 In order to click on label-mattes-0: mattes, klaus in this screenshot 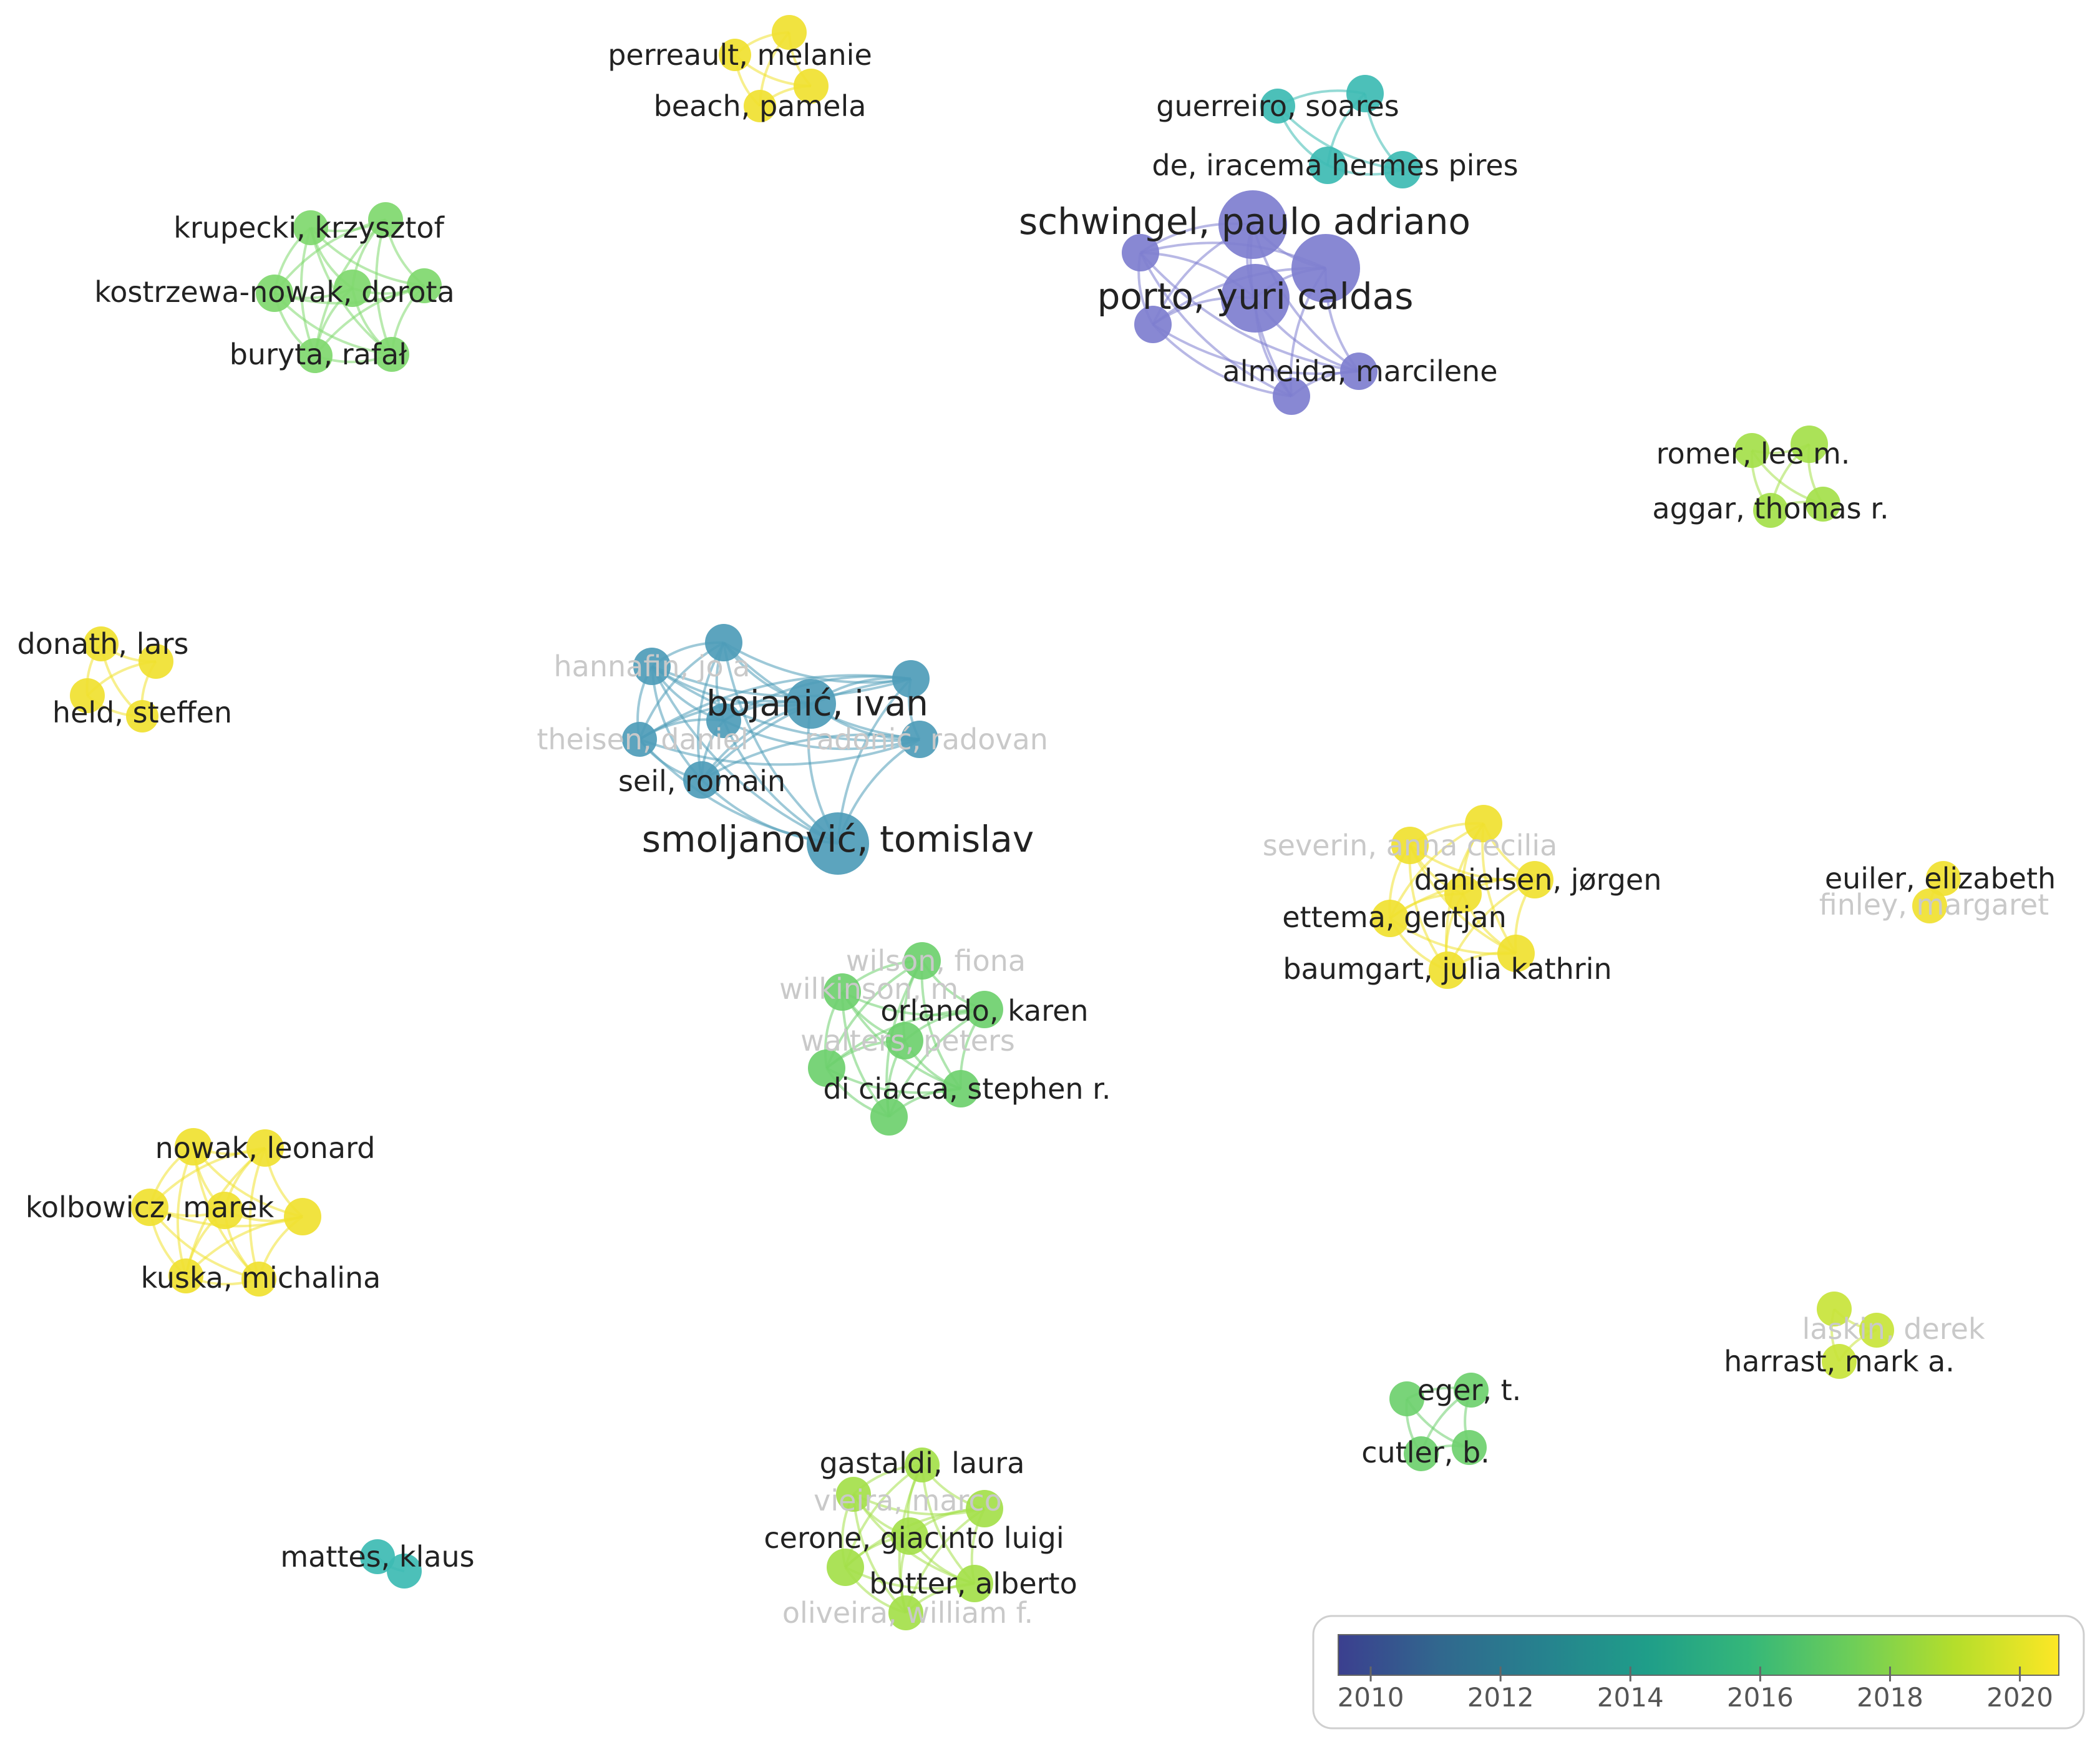, I will do `click(377, 1557)`.